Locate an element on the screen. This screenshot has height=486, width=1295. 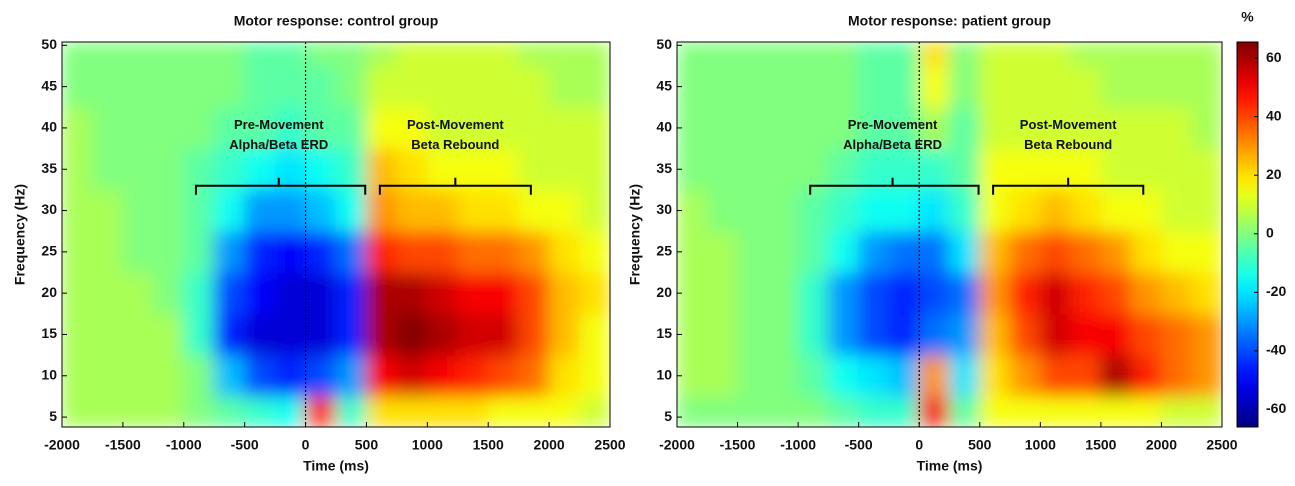
y-tick-label: 40 is located at coordinates (664, 127).